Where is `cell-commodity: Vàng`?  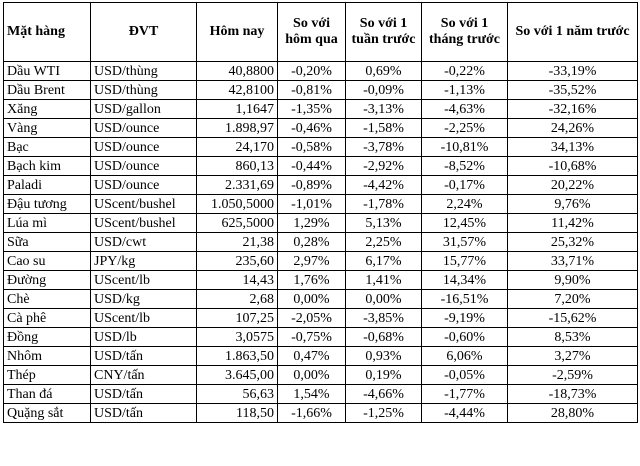
cell-commodity: Vàng is located at coordinates (47, 128).